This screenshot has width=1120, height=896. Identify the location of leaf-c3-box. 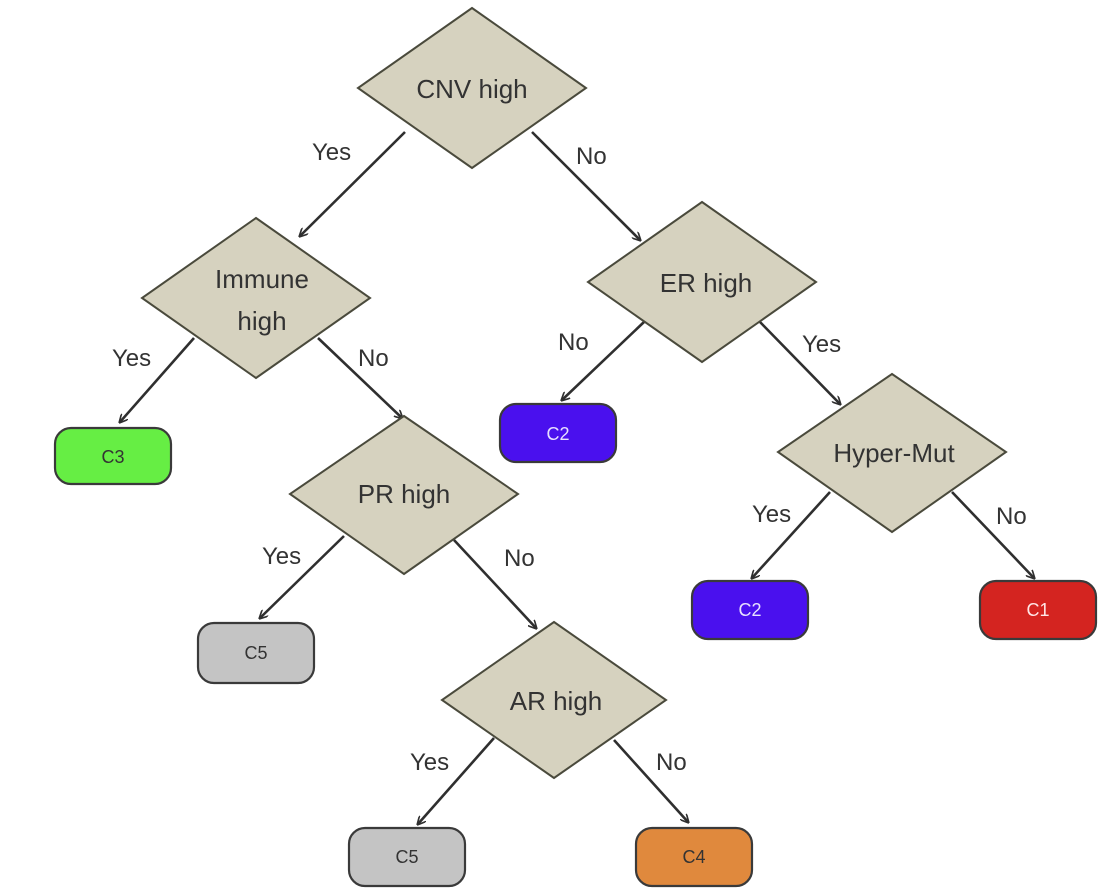
(113, 456).